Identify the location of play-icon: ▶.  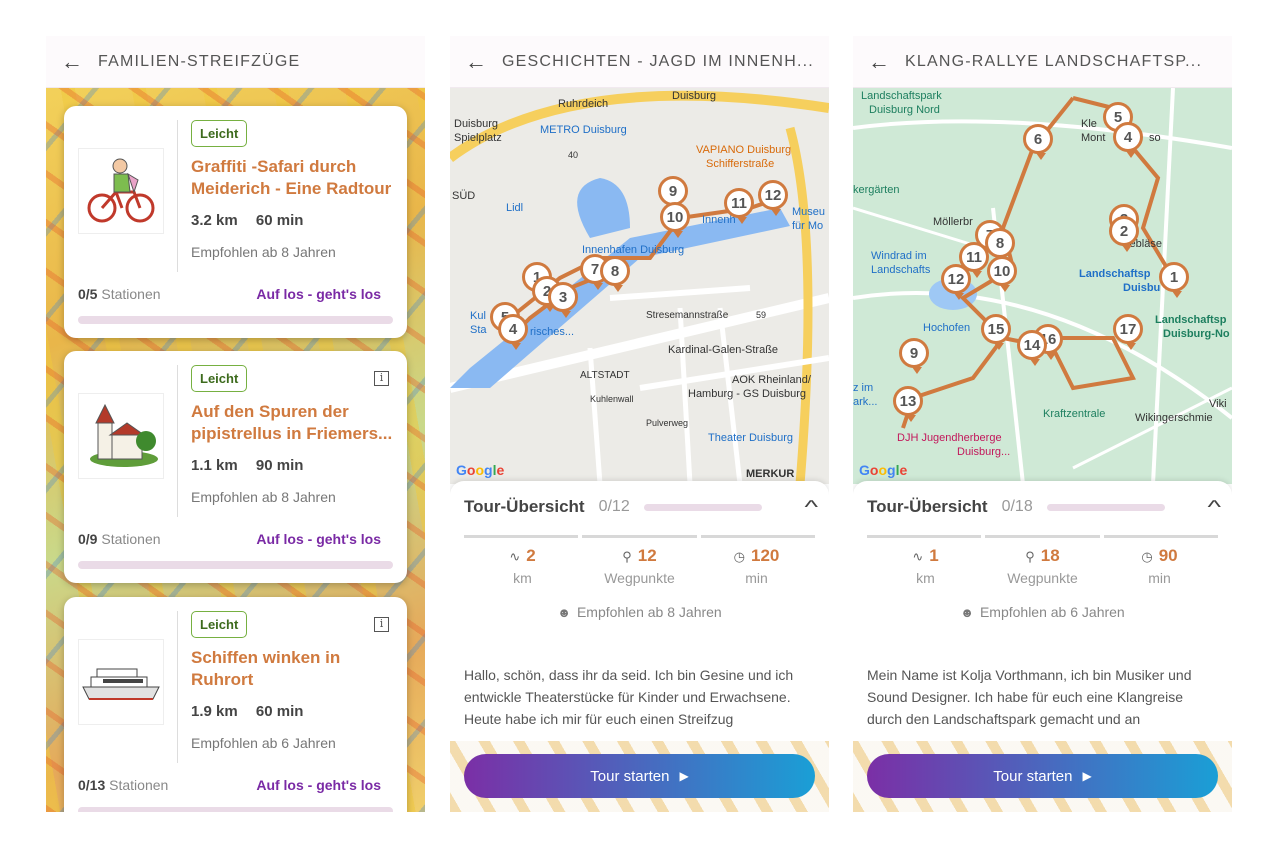
(1087, 776).